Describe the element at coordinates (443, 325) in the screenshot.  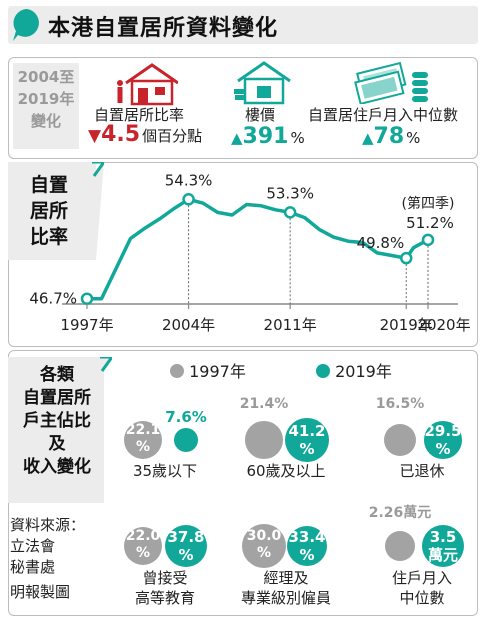
I see `x-tick-label: 2020年` at that location.